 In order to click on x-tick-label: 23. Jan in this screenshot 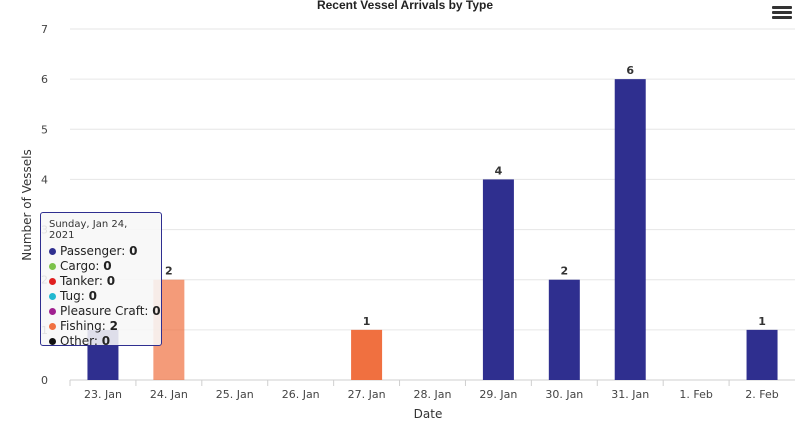, I will do `click(103, 394)`.